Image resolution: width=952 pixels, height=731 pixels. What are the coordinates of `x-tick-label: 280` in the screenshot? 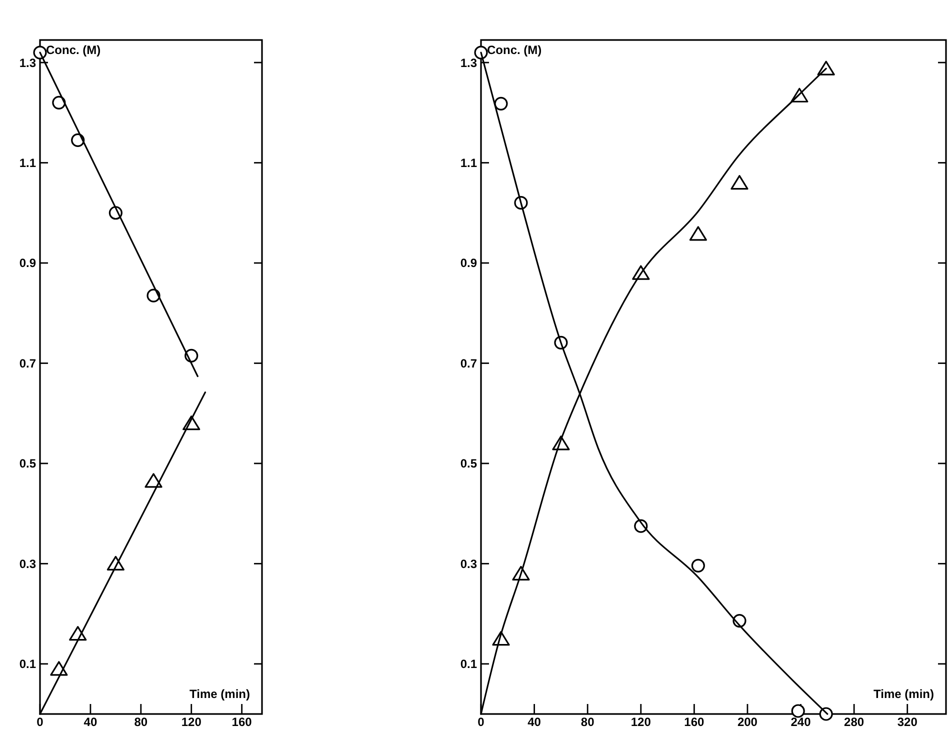 It's located at (854, 722).